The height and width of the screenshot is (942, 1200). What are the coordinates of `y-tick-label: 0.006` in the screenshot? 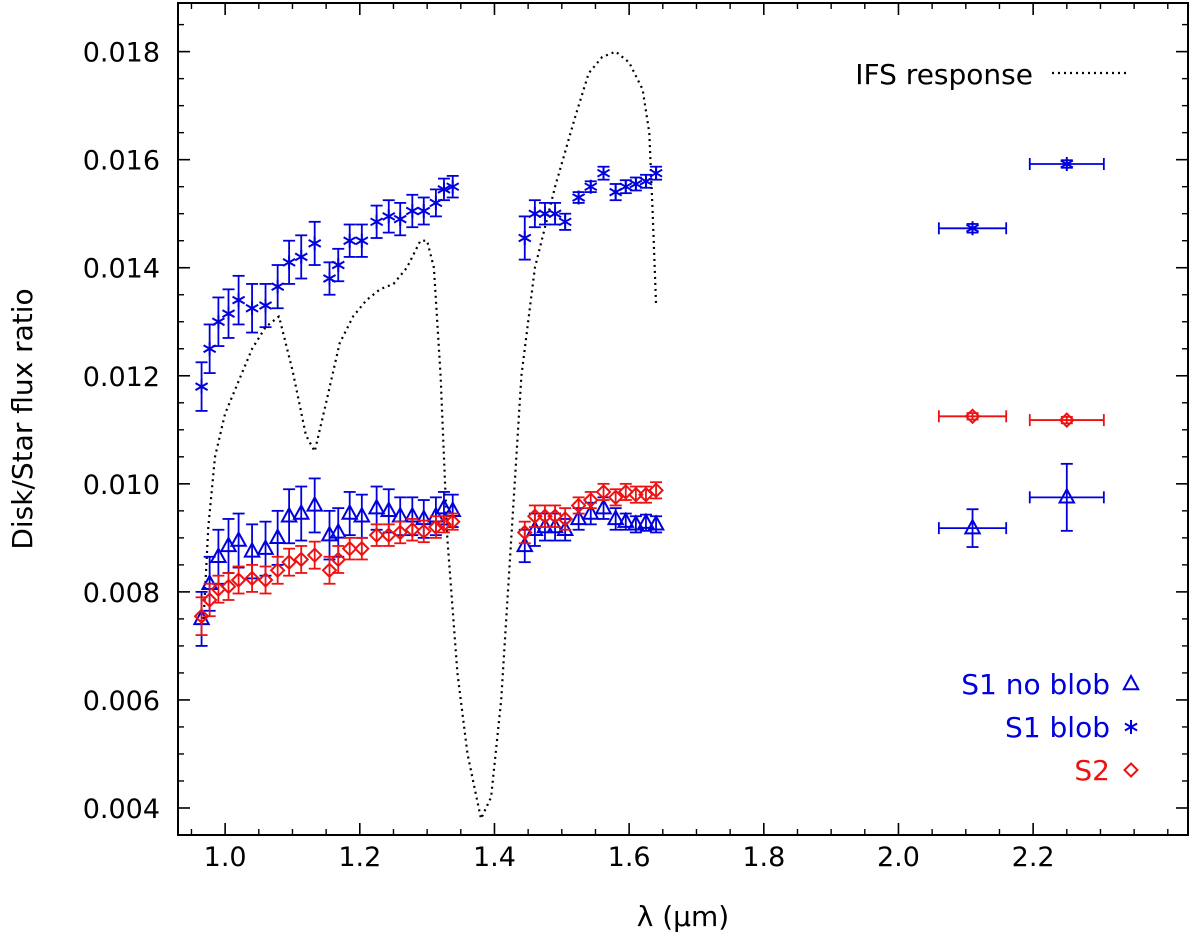 It's located at (121, 701).